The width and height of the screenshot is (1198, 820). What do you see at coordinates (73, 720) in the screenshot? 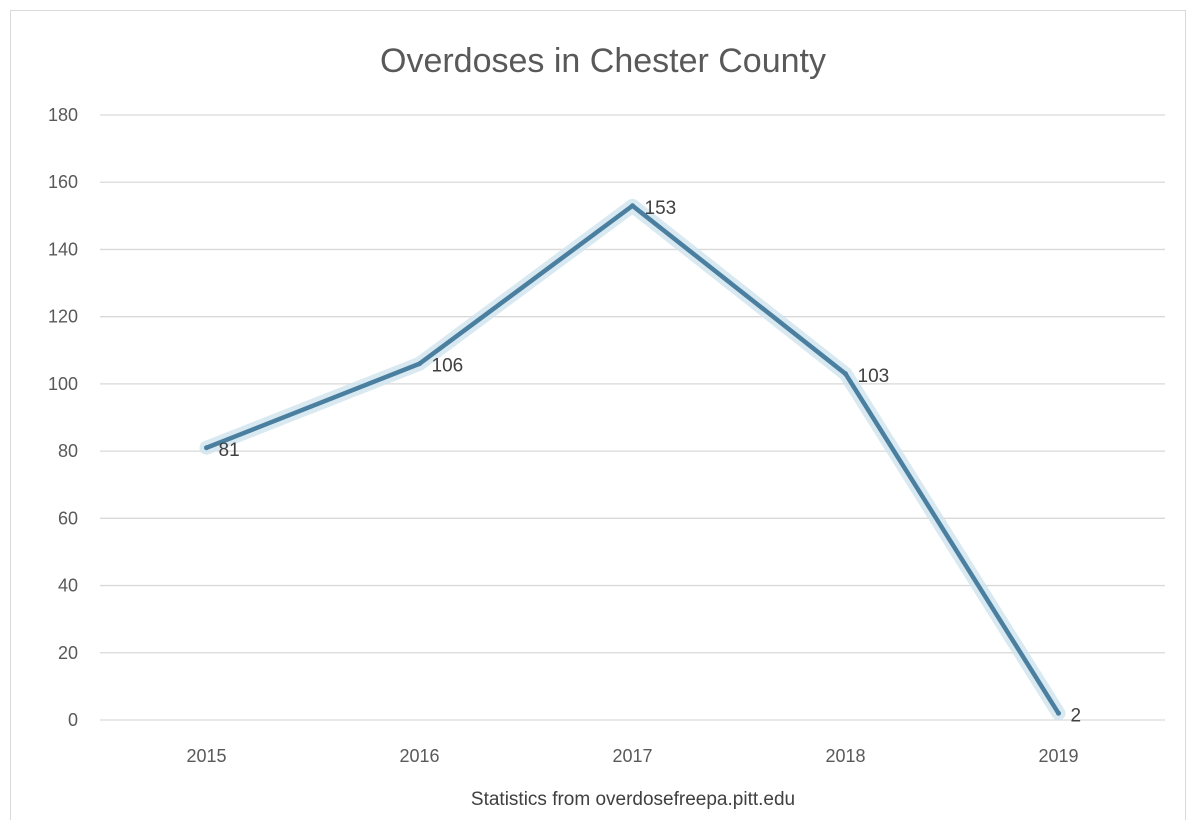
I see `y-tick-label: 0` at bounding box center [73, 720].